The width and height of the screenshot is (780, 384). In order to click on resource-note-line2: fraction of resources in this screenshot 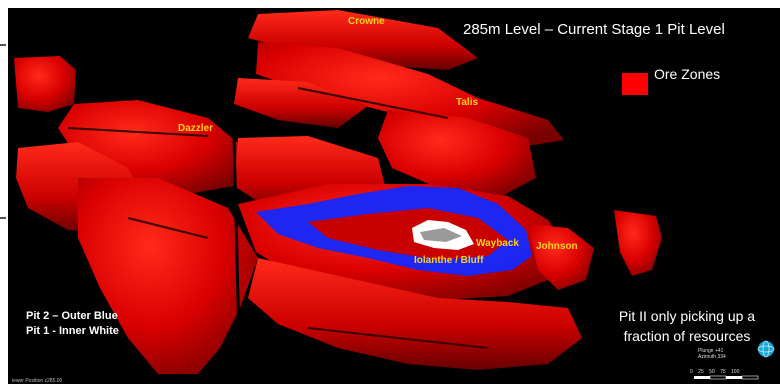, I will do `click(687, 336)`.